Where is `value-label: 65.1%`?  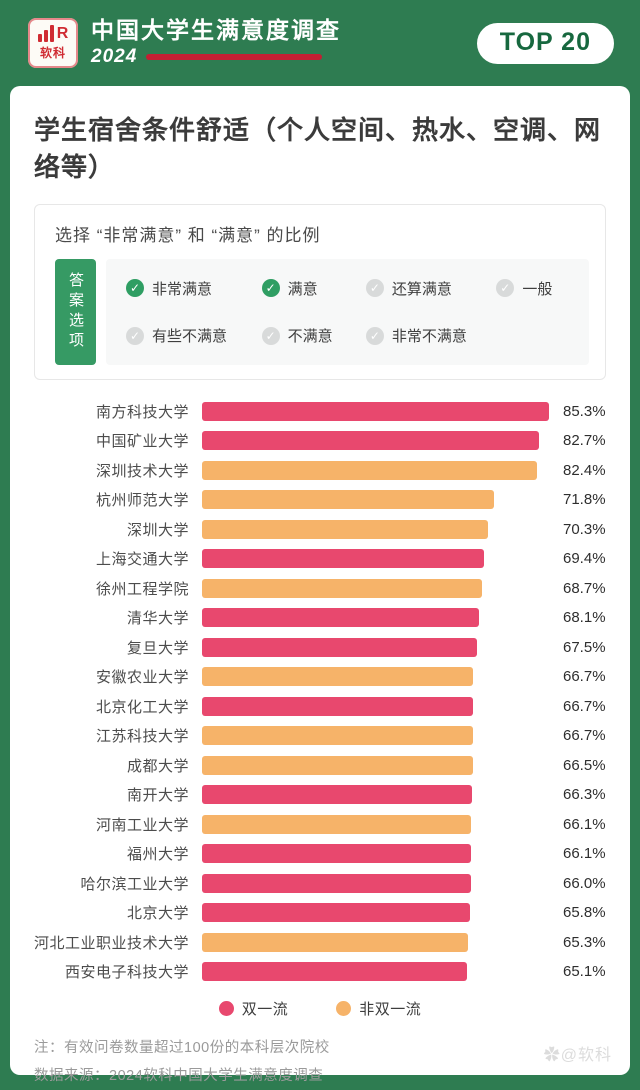 value-label: 65.1% is located at coordinates (584, 972).